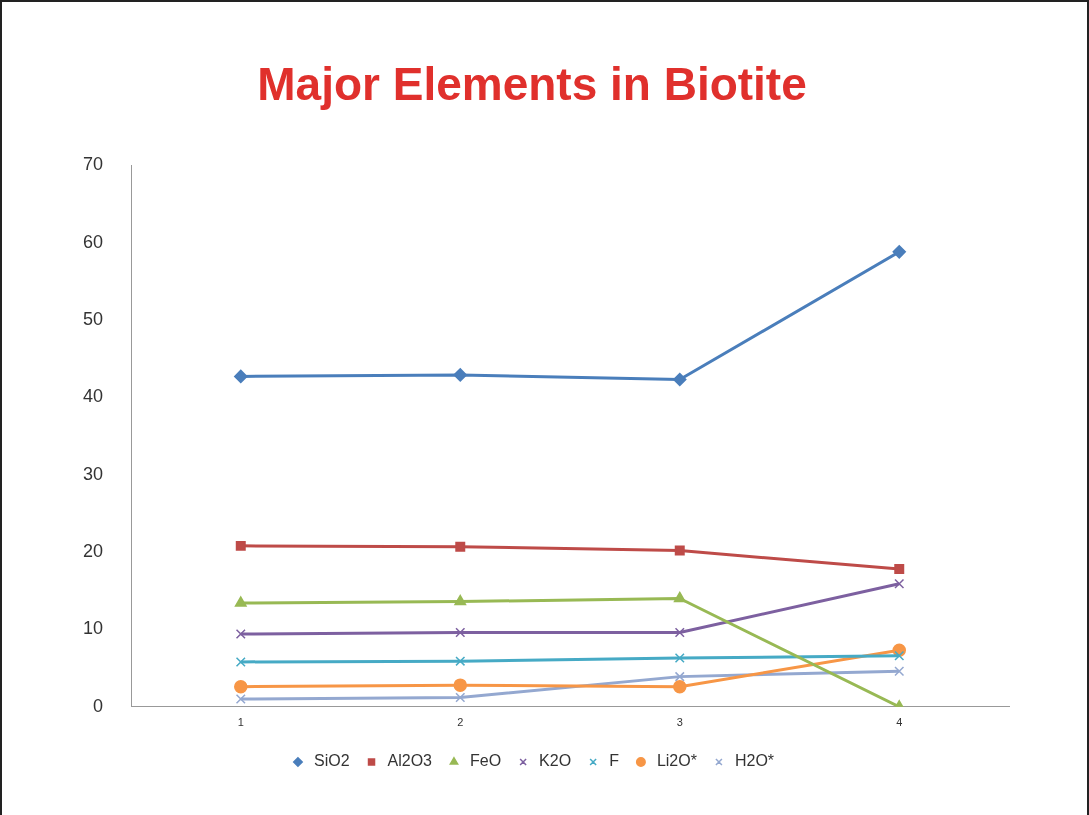 This screenshot has height=815, width=1089. Describe the element at coordinates (331, 761) in the screenshot. I see `legend-label: SiO2` at that location.